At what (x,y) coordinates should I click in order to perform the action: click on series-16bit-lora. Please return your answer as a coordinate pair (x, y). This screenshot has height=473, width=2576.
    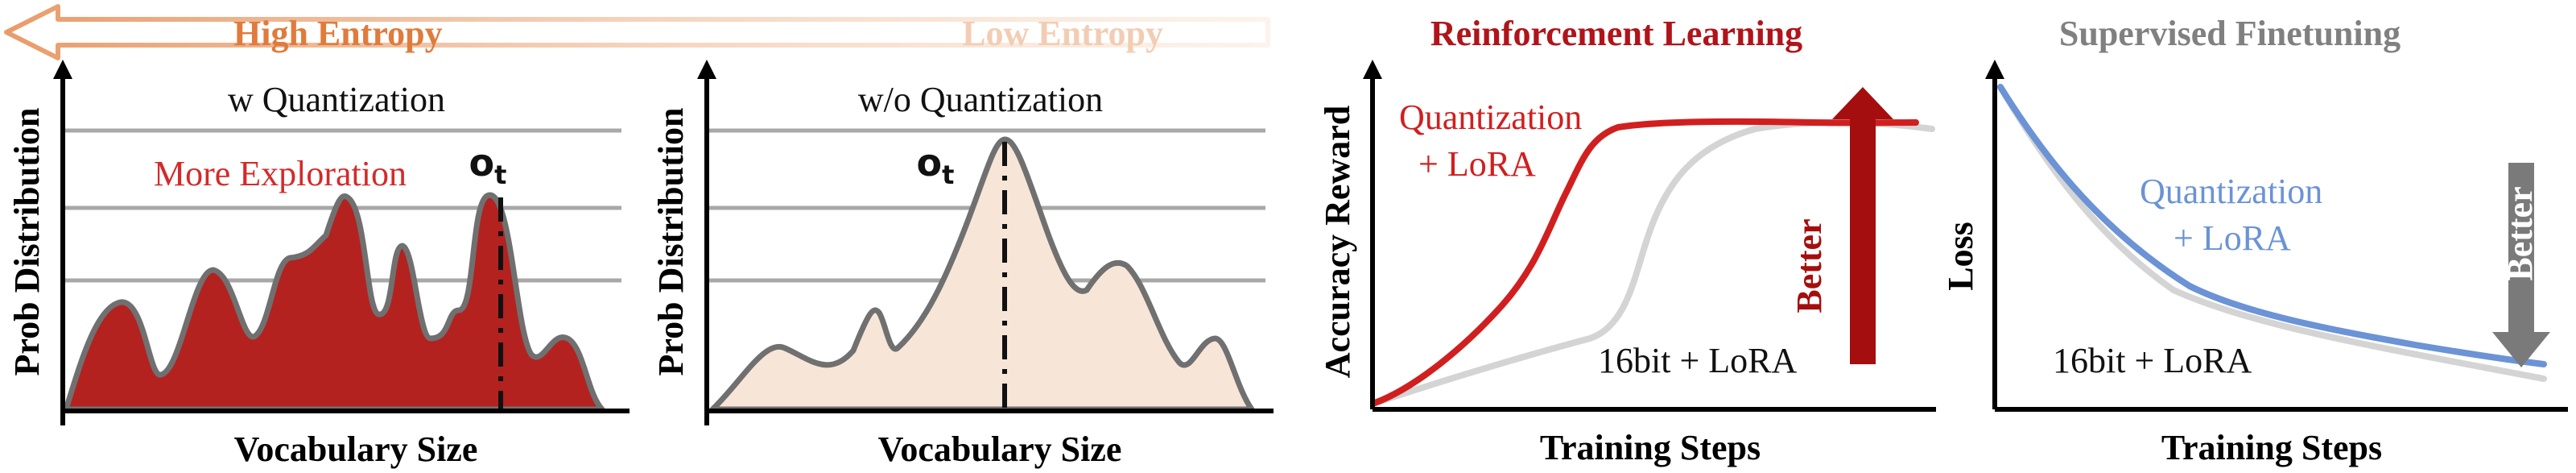
    Looking at the image, I should click on (2272, 233).